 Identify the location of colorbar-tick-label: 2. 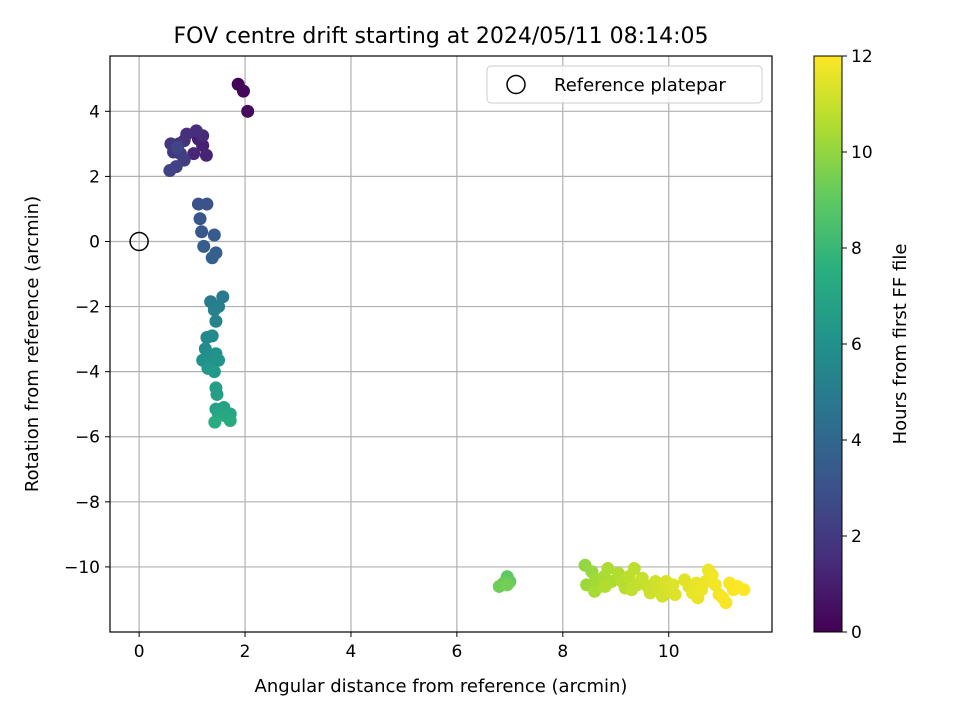
(856, 537).